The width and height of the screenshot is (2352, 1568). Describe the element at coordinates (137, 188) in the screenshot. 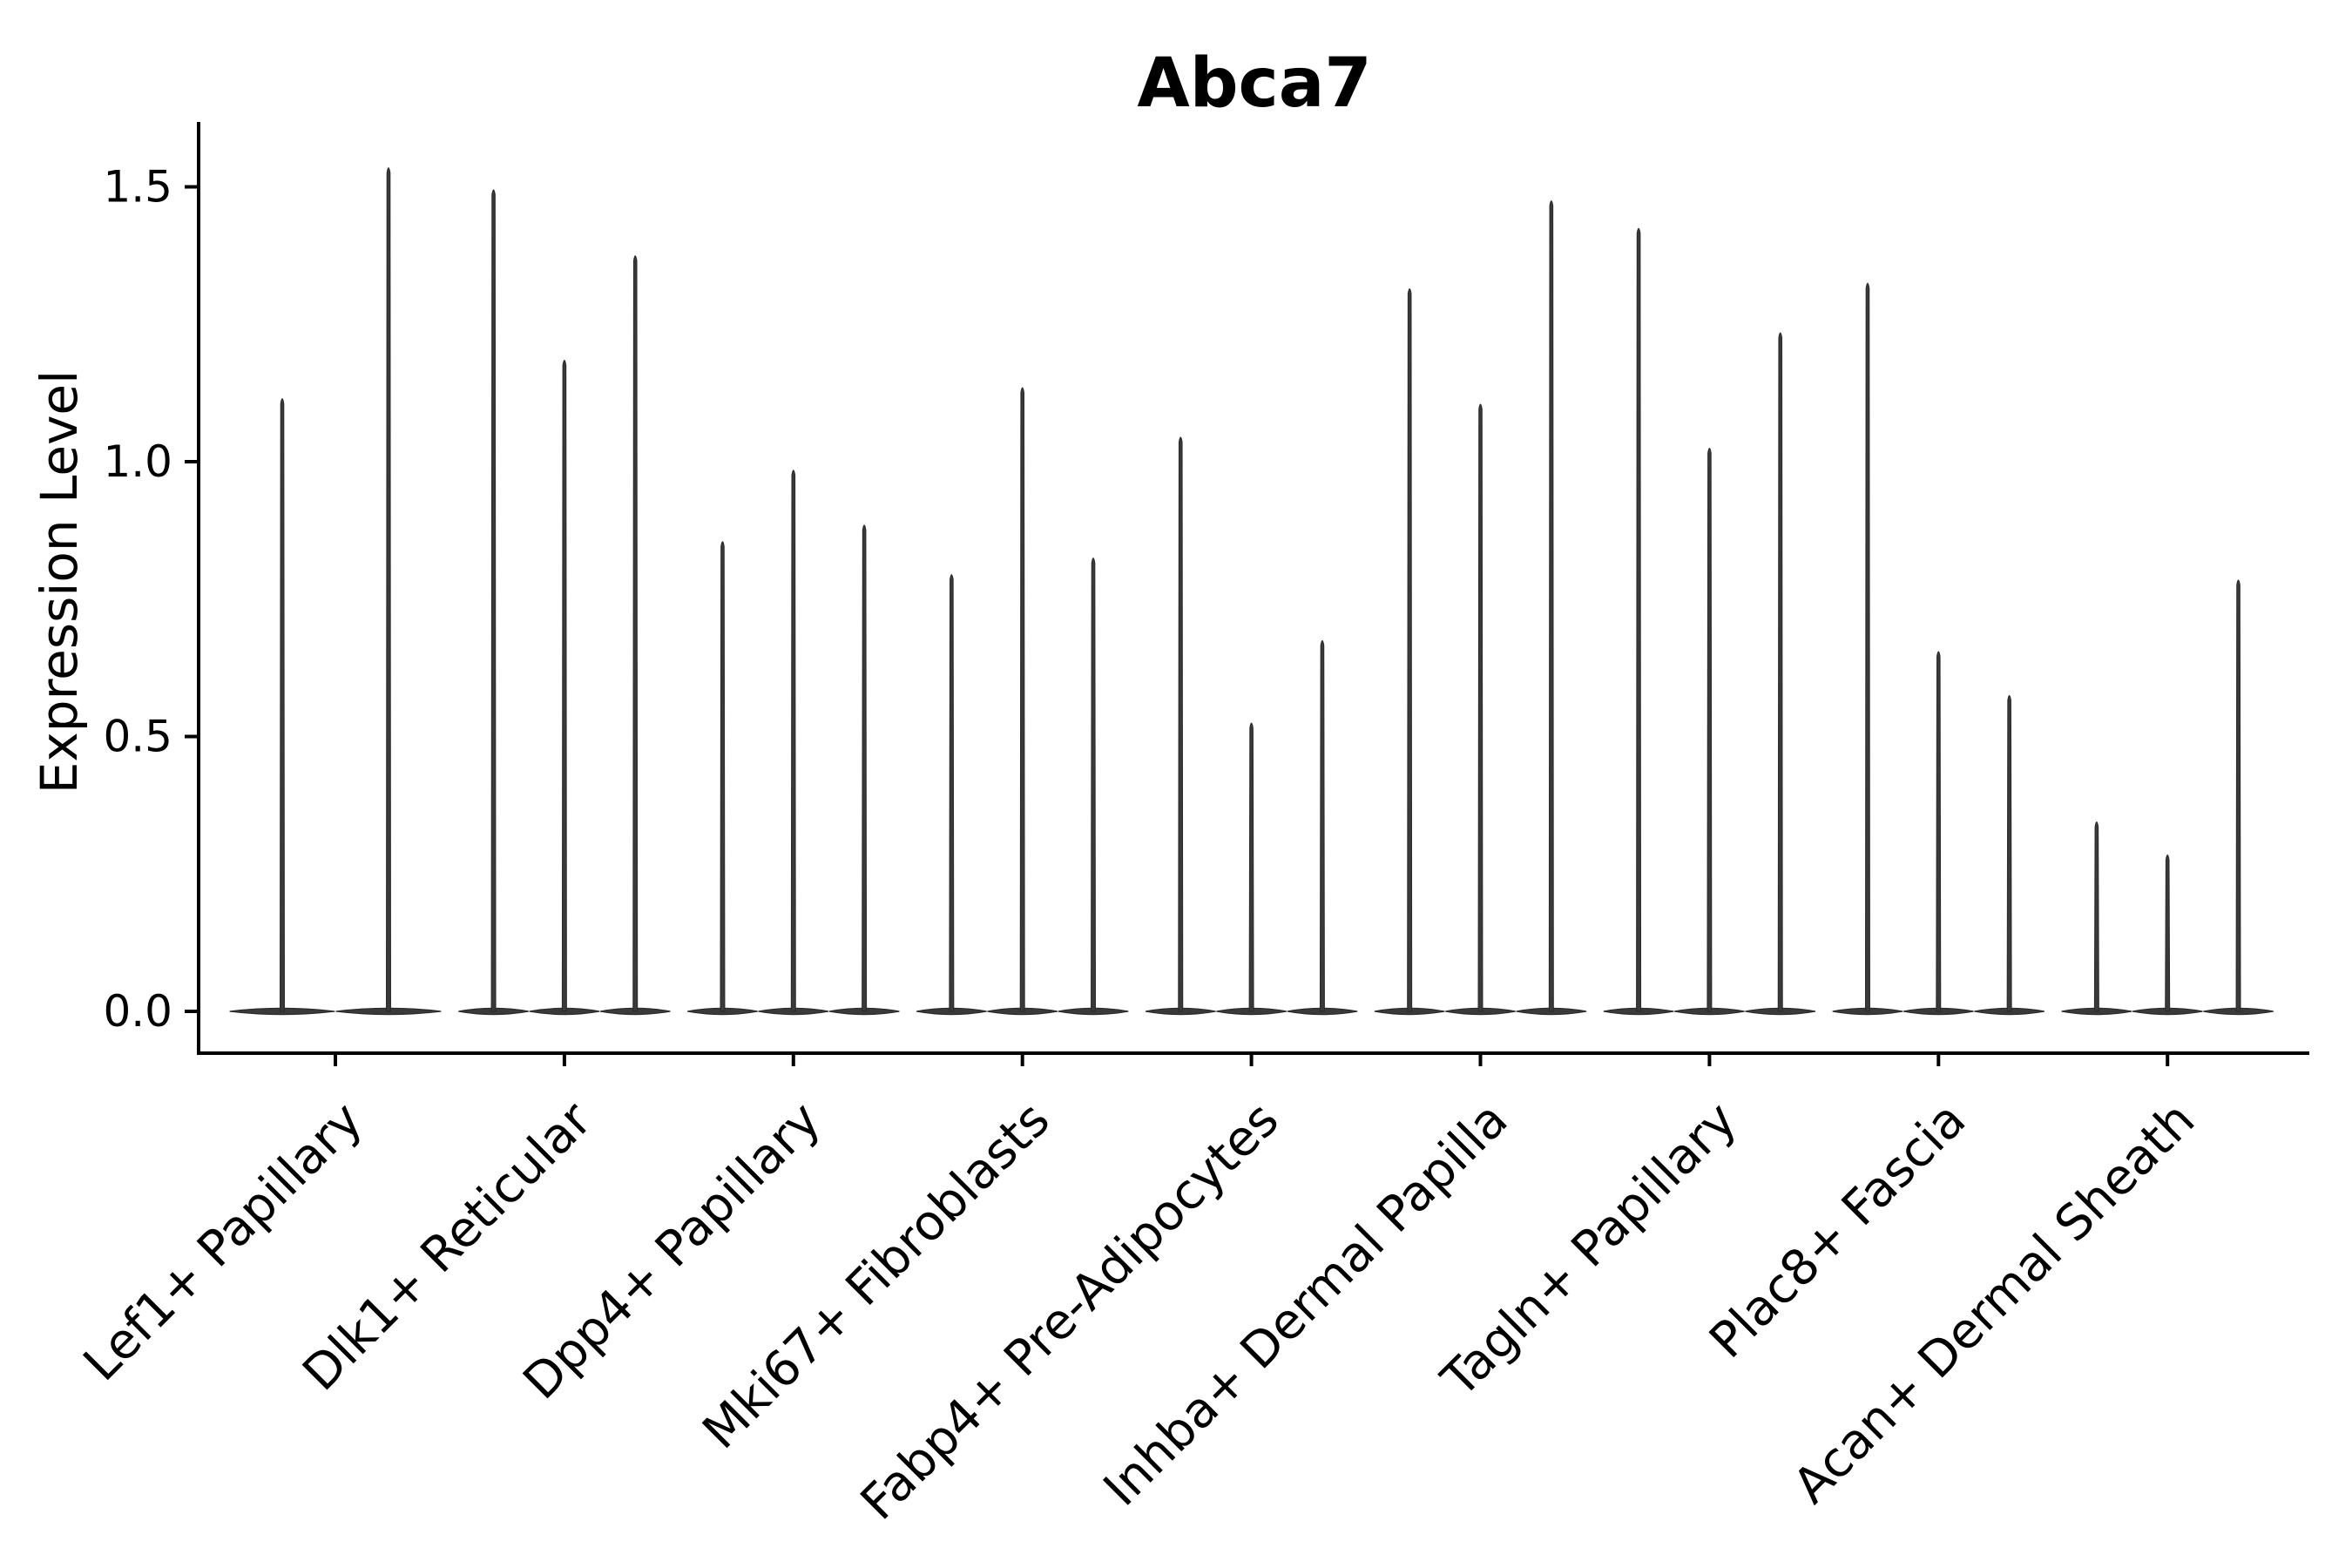

I see `y-tick-label: 1.5` at that location.